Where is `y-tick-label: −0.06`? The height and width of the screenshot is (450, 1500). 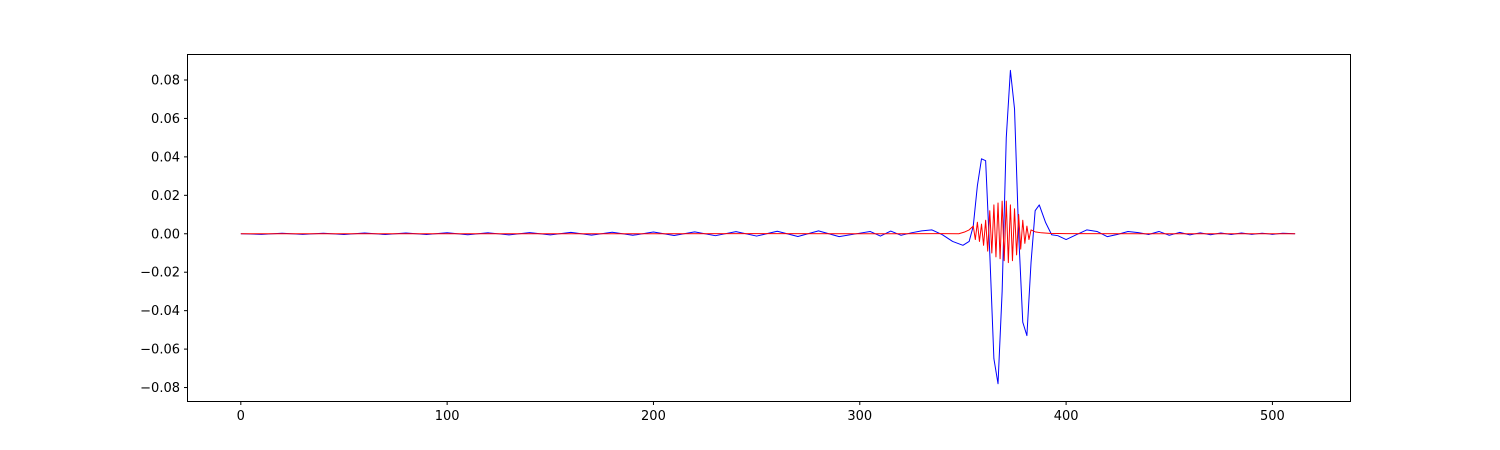
y-tick-label: −0.06 is located at coordinates (160, 350).